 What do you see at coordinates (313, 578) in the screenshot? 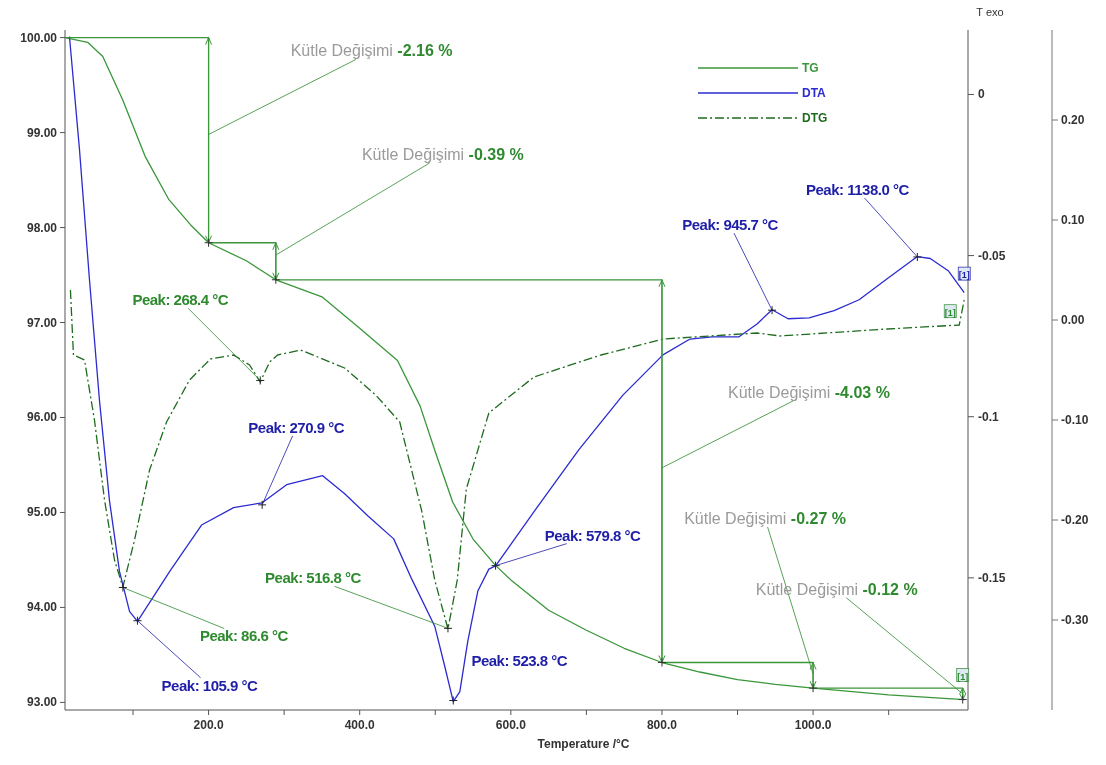
I see `annotation: Peak: 516.8 °C` at bounding box center [313, 578].